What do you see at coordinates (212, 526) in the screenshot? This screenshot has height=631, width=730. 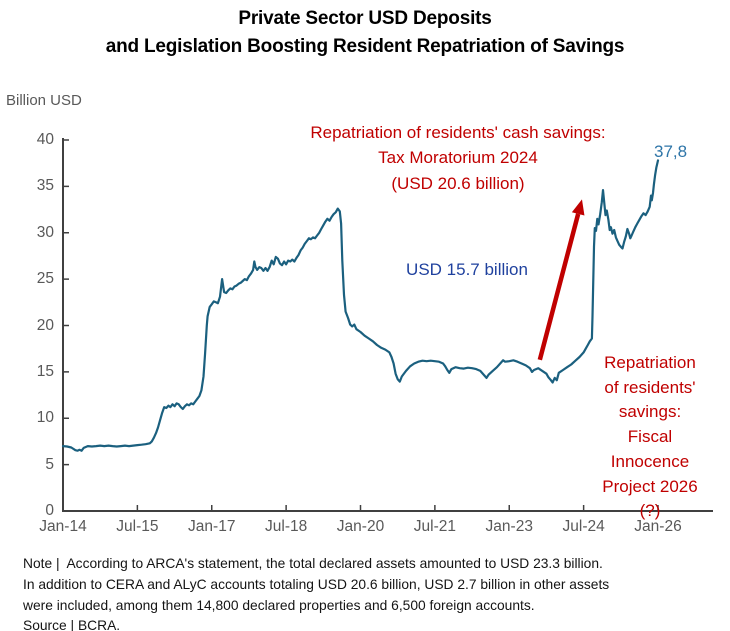 I see `x-tick-label: Jan-17` at bounding box center [212, 526].